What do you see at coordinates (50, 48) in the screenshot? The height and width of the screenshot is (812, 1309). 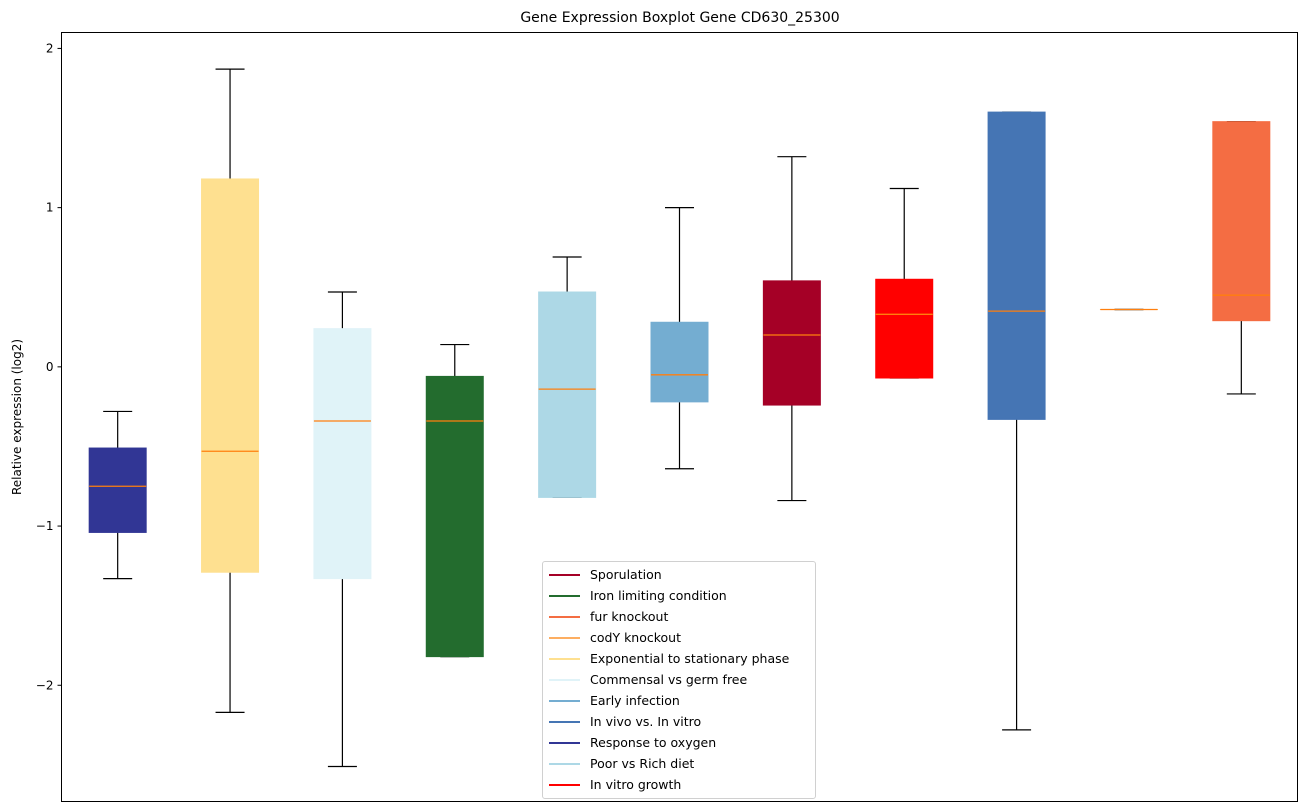 I see `y-tick-label: 2` at bounding box center [50, 48].